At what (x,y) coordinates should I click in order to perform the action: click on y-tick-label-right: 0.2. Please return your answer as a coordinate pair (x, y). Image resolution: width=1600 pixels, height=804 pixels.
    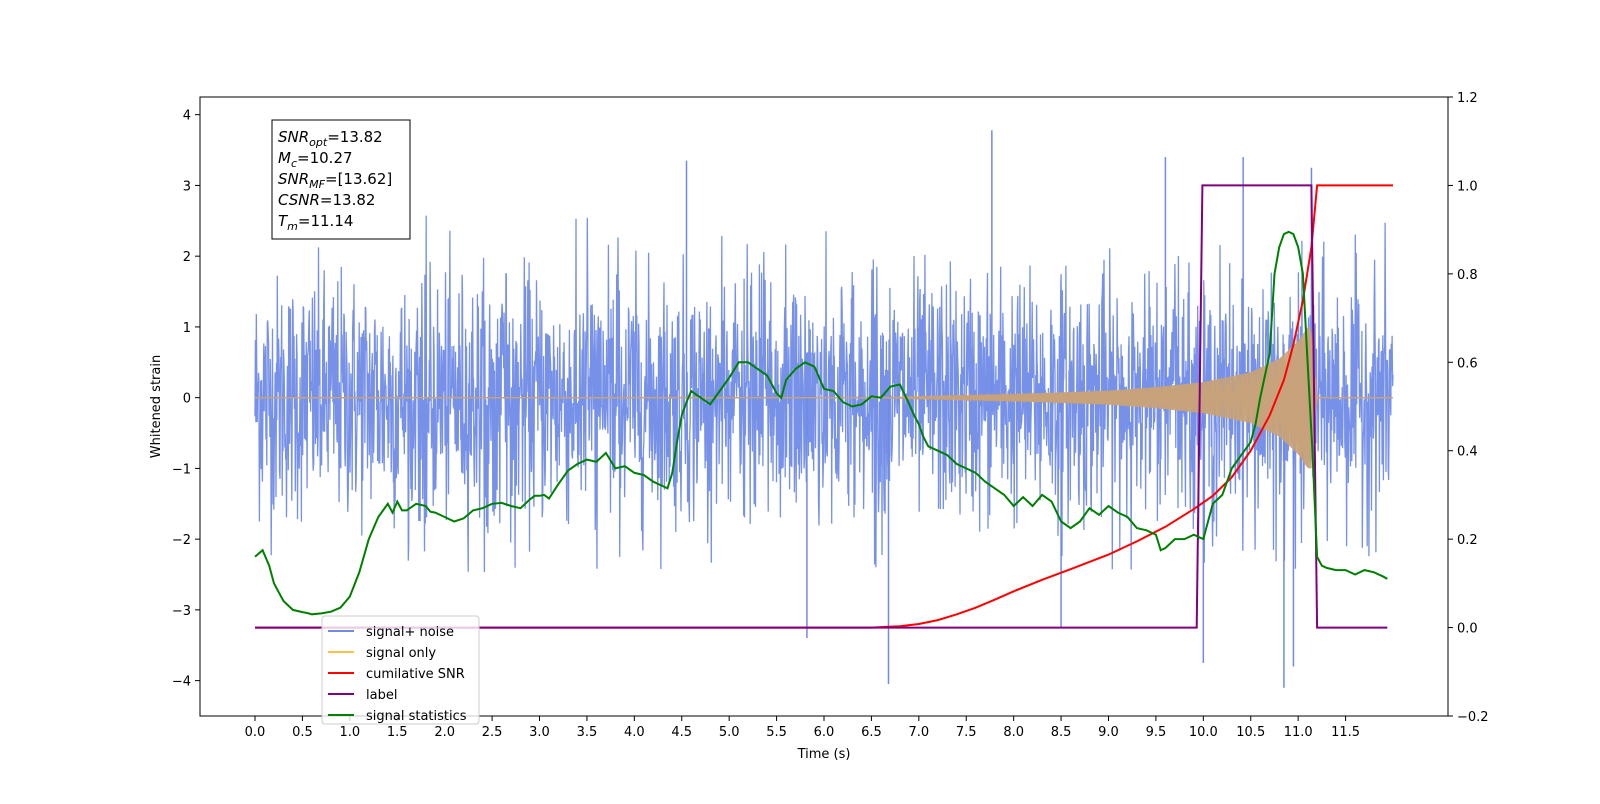
    Looking at the image, I should click on (1467, 540).